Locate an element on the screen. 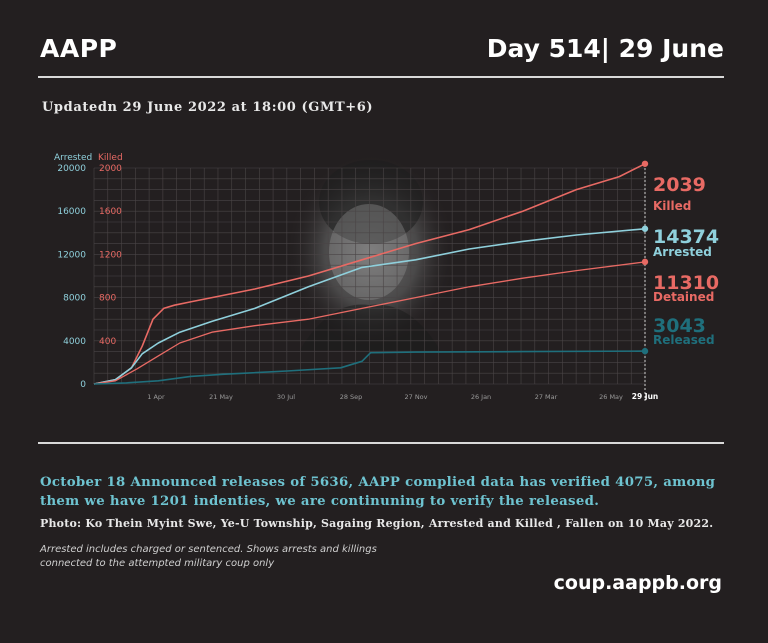  x-tick: 21 May is located at coordinates (221, 397).